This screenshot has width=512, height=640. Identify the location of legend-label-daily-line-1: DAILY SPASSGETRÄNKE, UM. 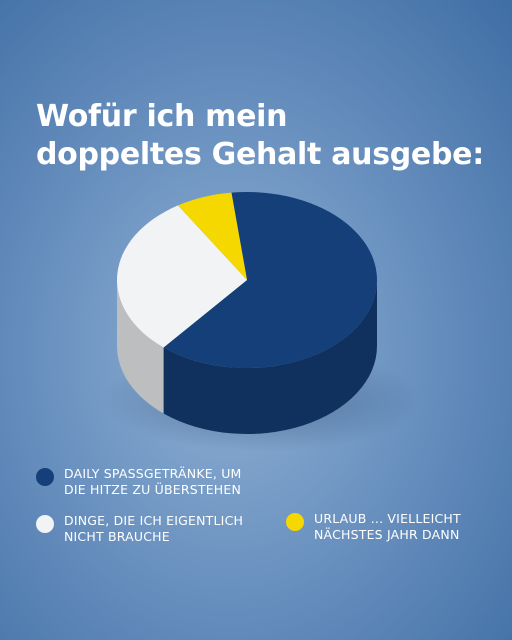
(153, 473).